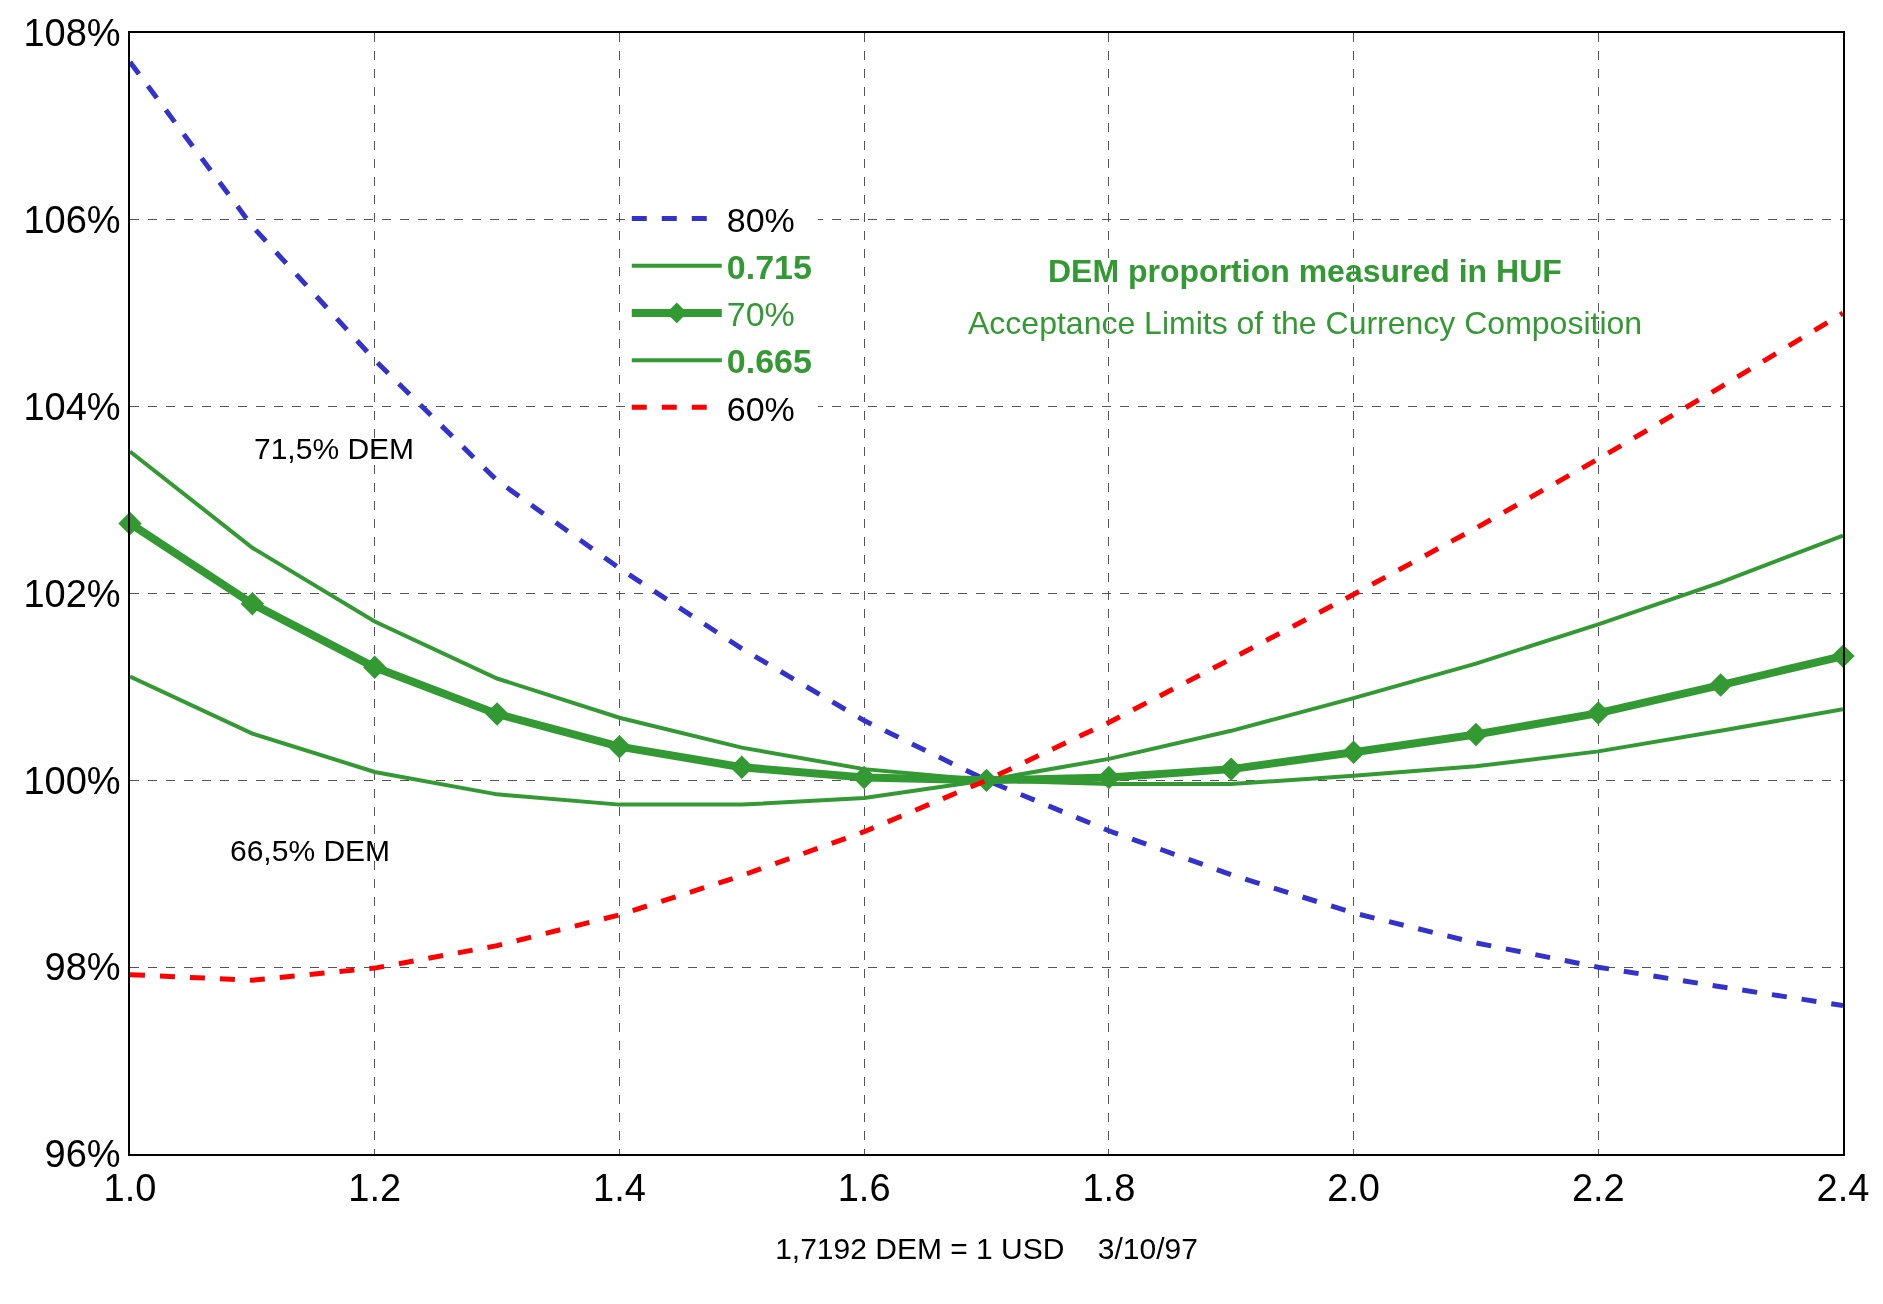 This screenshot has height=1304, width=1883. I want to click on y-tick-label: 106%, so click(72, 220).